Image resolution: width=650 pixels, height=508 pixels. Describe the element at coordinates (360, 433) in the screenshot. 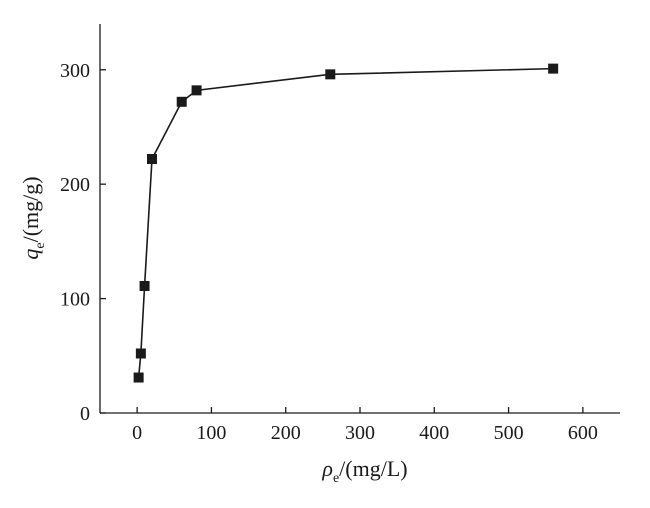

I see `x-tick-label: 300` at that location.